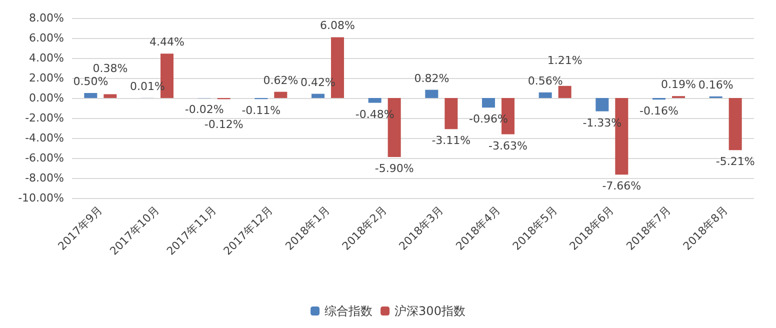 The width and height of the screenshot is (776, 328). Describe the element at coordinates (659, 111) in the screenshot. I see `data-label: -0.16%` at that location.